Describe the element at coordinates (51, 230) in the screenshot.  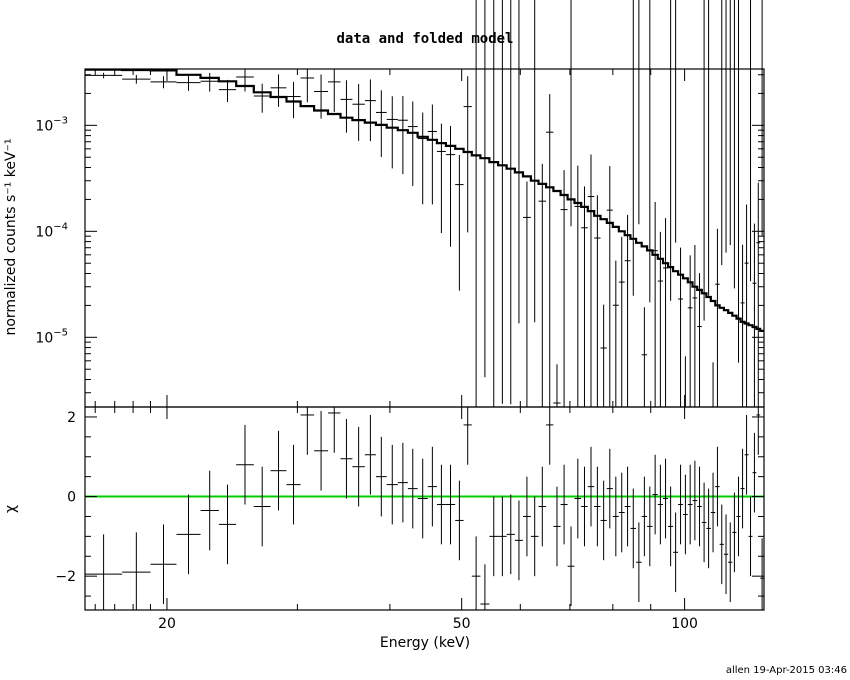
I see `y-tick-label: 10⁻⁴` at that location.